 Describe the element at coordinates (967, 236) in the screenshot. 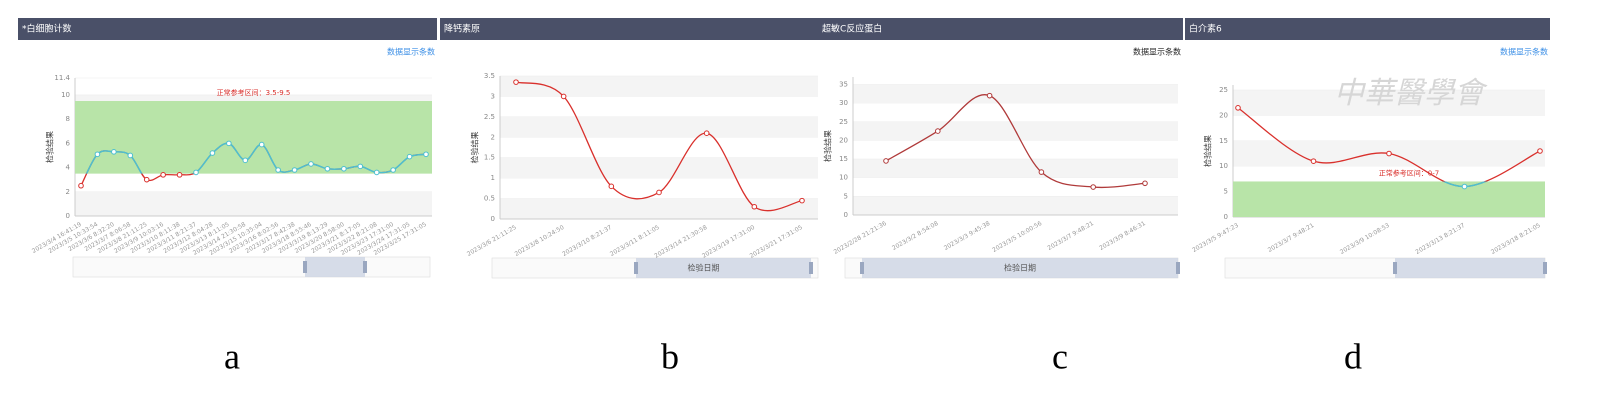

I see `x-tick-label: 2023/3/3 9:45:38` at that location.